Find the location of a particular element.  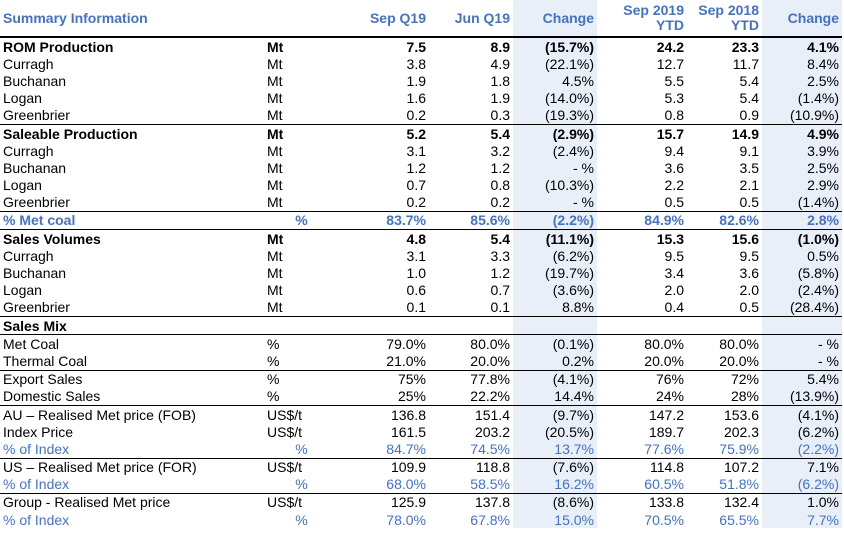

change-quarter-cell: 15.0% is located at coordinates (555, 520).